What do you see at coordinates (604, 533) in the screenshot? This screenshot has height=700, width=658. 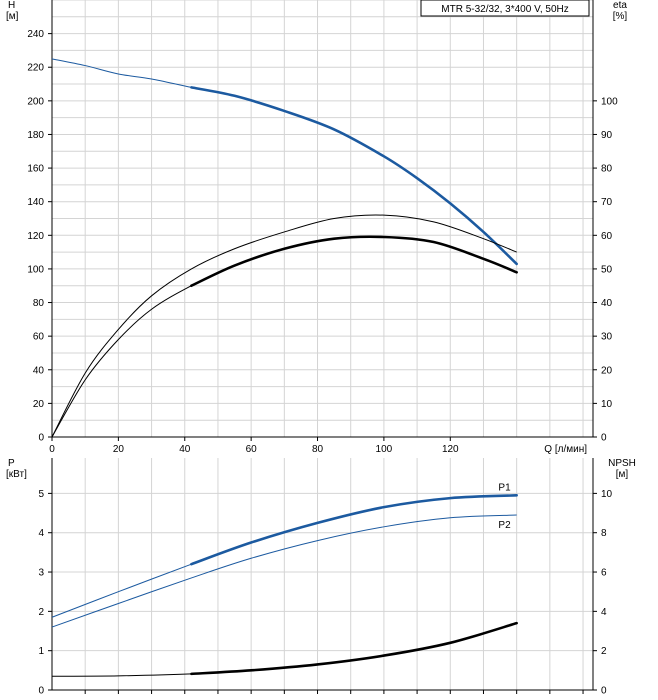 I see `right-tick-label: 8` at bounding box center [604, 533].